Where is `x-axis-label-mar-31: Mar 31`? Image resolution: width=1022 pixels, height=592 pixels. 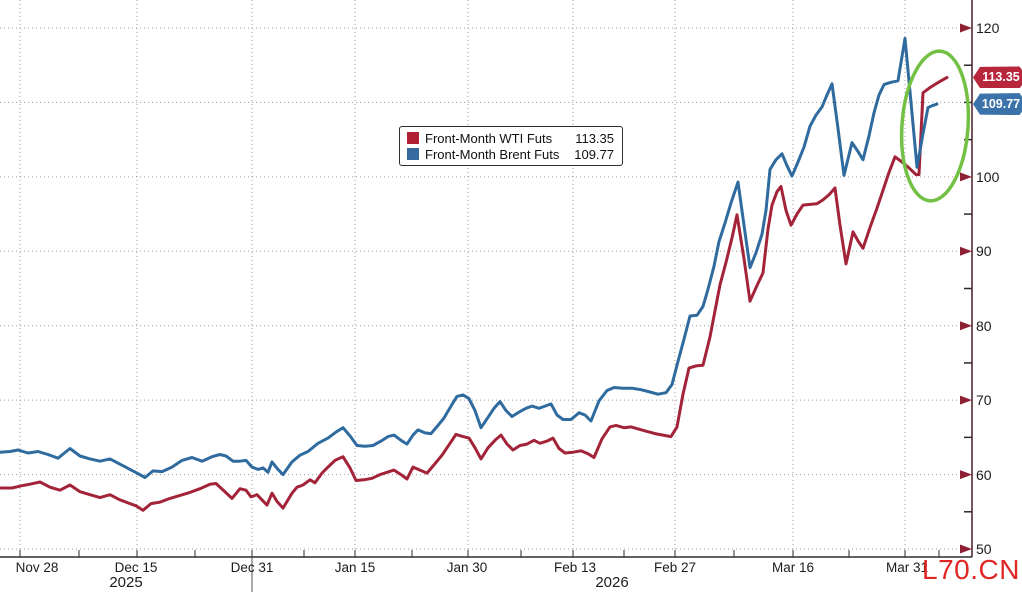 x-axis-label-mar-31: Mar 31 is located at coordinates (907, 567).